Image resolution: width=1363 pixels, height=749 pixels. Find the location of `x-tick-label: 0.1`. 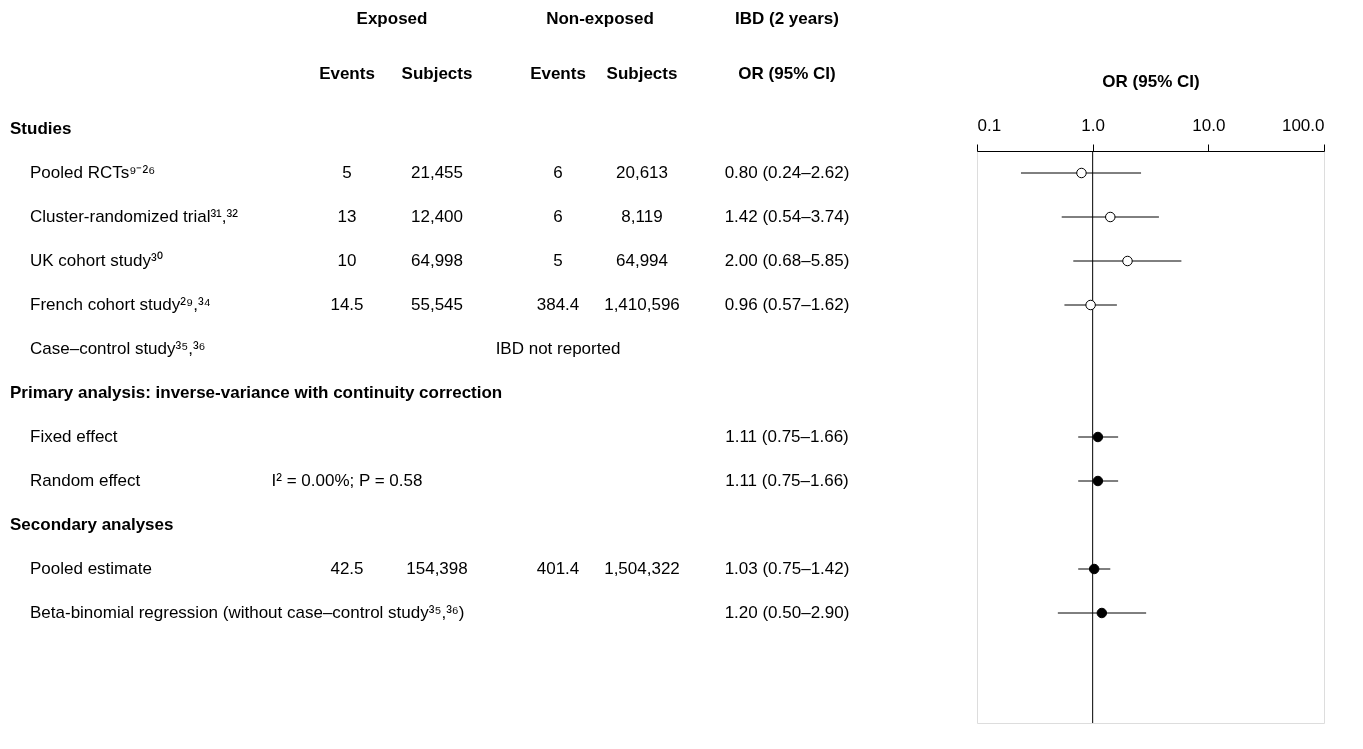

x-tick-label: 0.1 is located at coordinates (989, 125).